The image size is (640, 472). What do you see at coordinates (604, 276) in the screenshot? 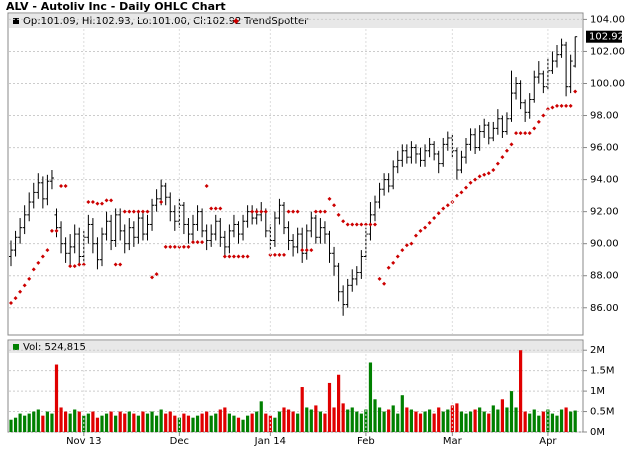
I see `y-tick-label: 88.00` at bounding box center [604, 276].